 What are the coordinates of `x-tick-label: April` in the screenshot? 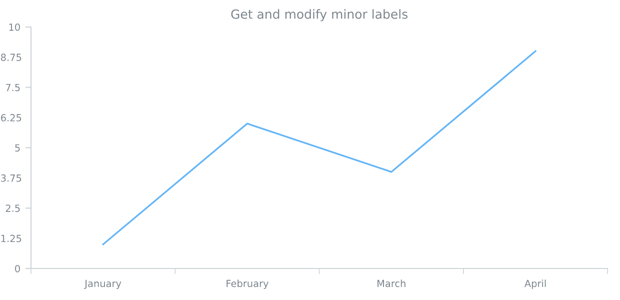 It's located at (535, 285).